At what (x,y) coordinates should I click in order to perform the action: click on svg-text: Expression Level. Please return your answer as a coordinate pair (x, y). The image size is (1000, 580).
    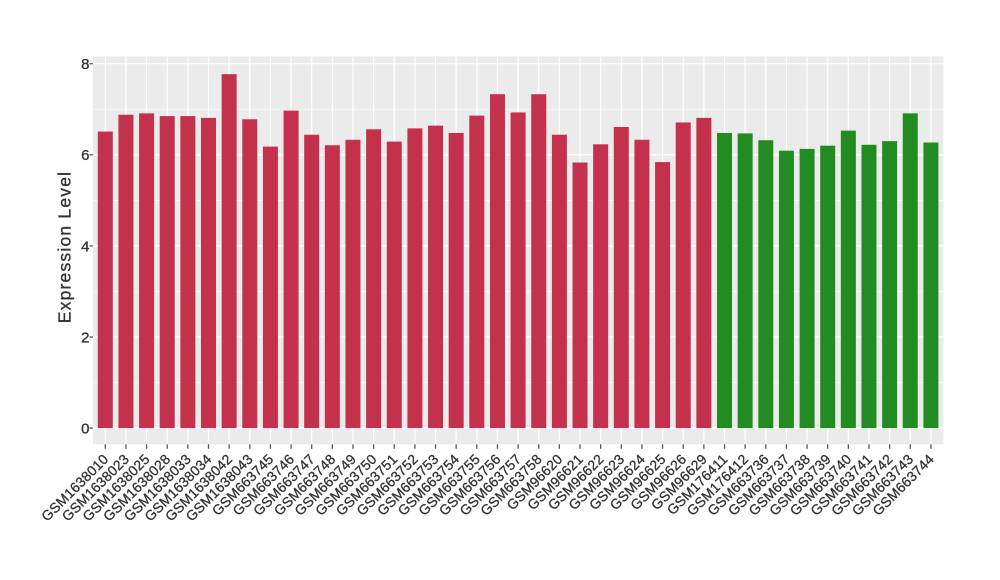
    Looking at the image, I should click on (65, 247).